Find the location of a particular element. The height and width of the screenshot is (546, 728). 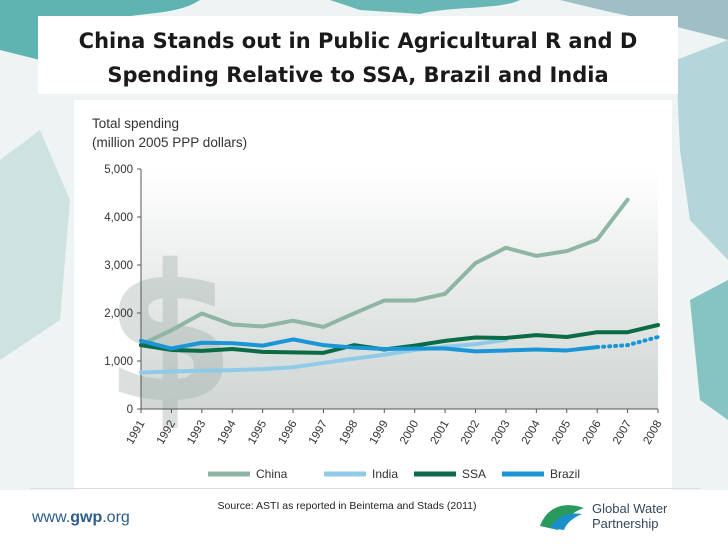

x-tick-label: 1998 is located at coordinates (348, 433).